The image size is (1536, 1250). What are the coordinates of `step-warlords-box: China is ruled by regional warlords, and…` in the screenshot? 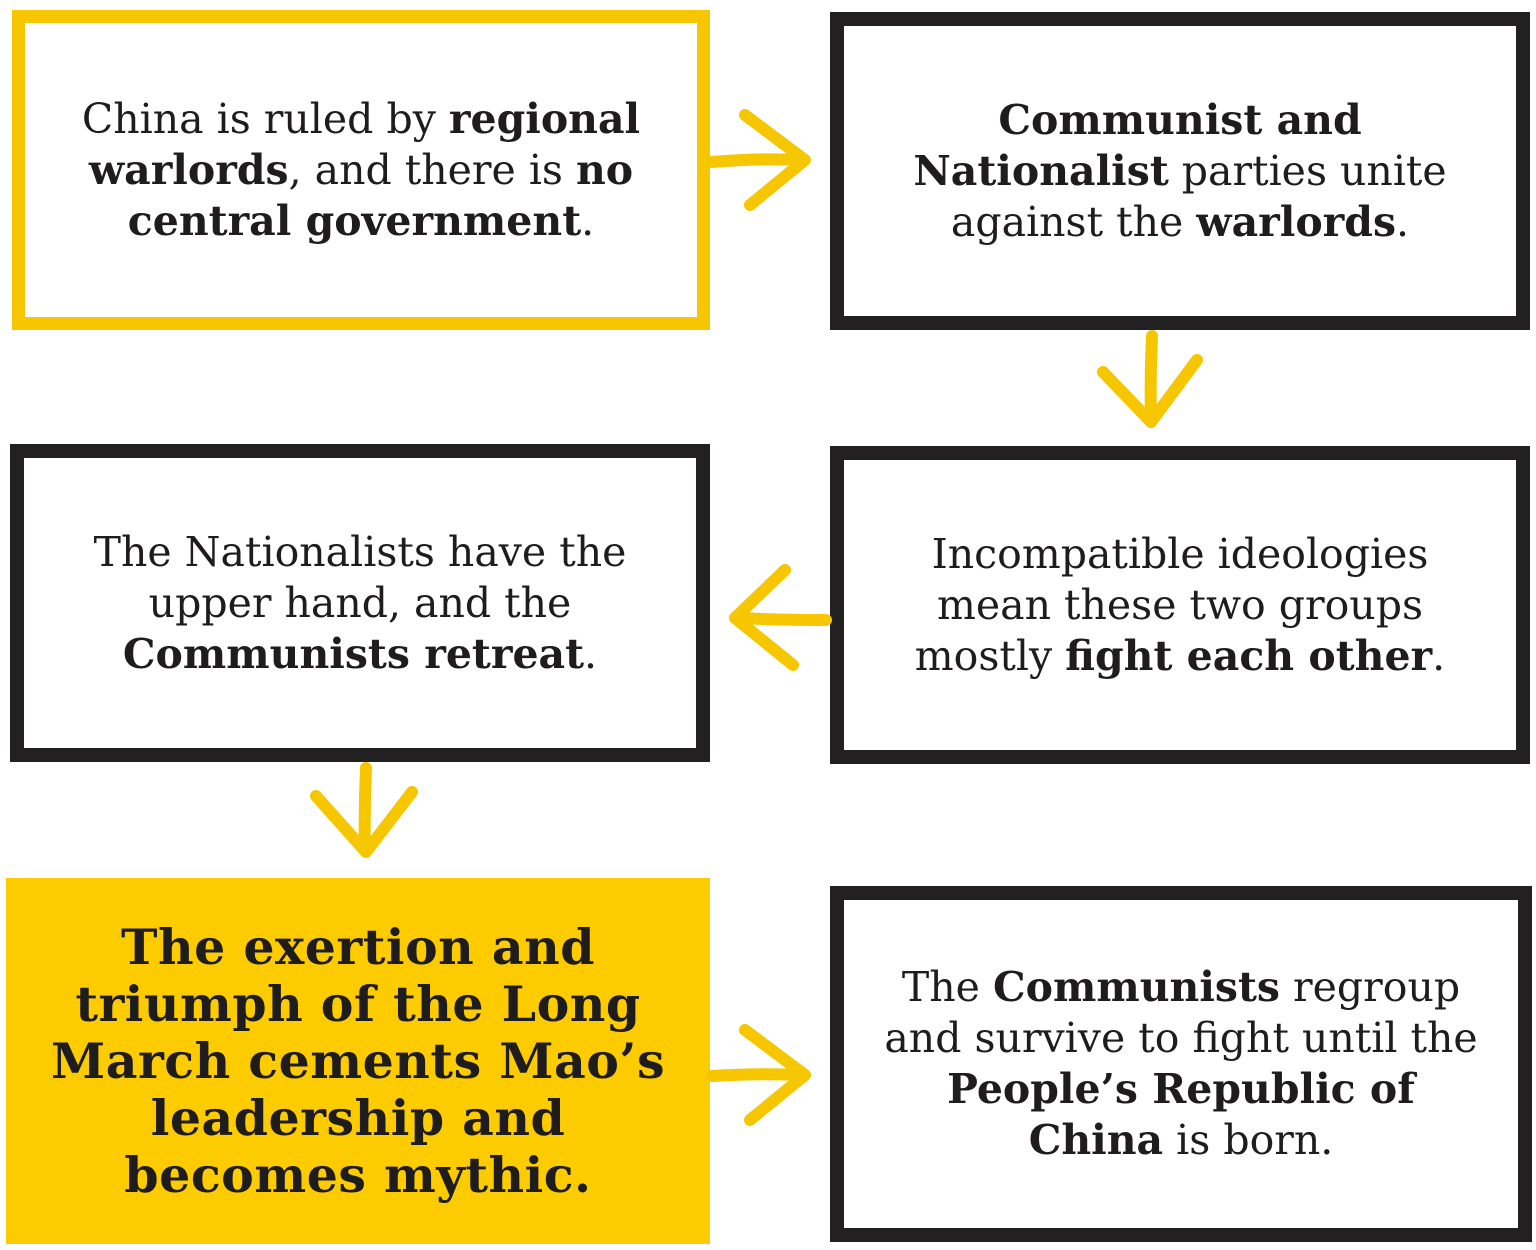 It's located at (361, 170).